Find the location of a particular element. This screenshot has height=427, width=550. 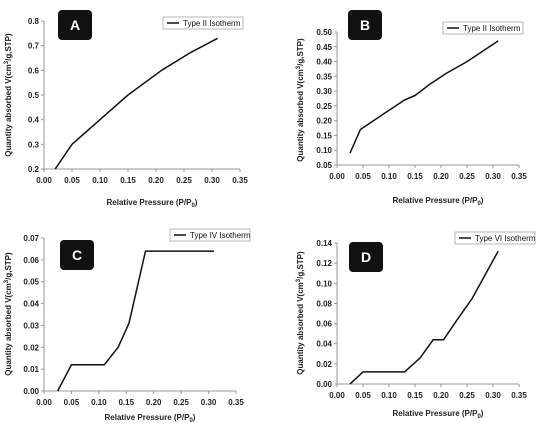

y-tick-label: 0.6 is located at coordinates (34, 70).